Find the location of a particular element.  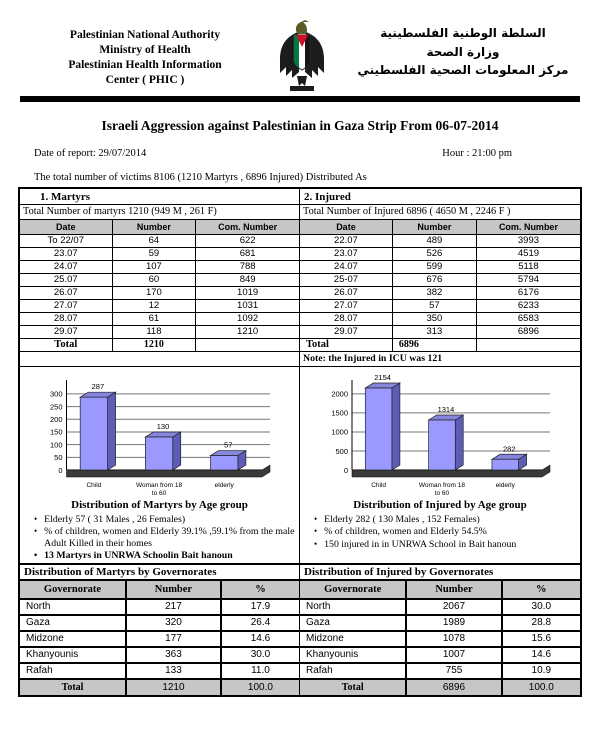

svg-text: 1000 is located at coordinates (339, 431).